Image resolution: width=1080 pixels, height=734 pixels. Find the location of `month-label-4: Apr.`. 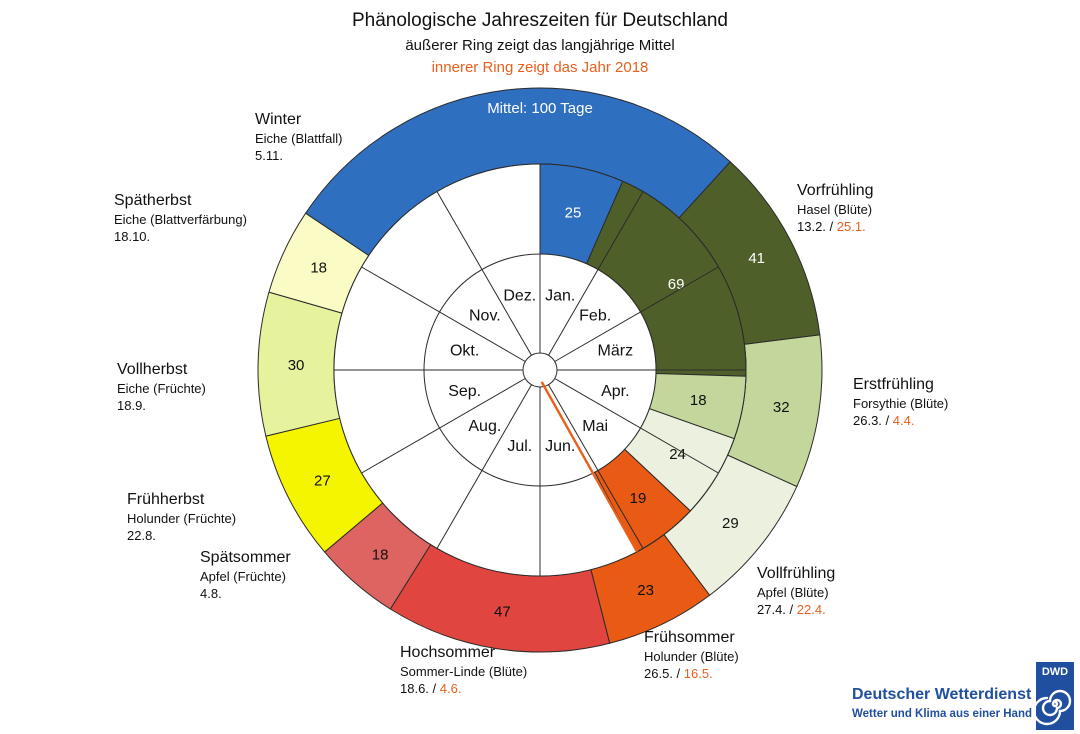

month-label-4: Apr. is located at coordinates (615, 391).